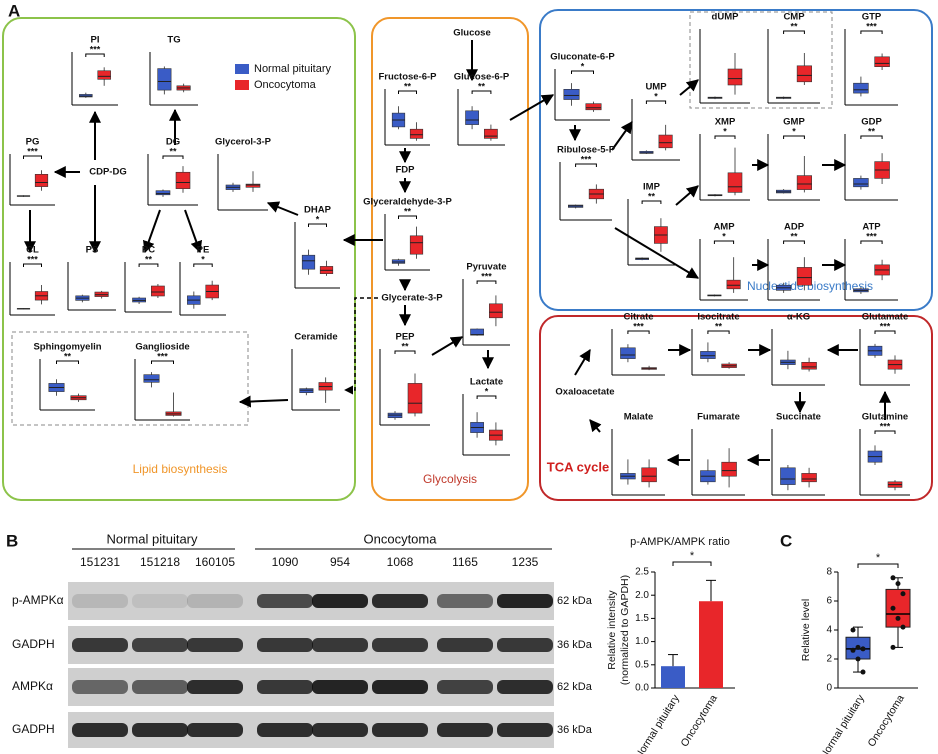  What do you see at coordinates (215, 562) in the screenshot?
I see `lane-label: 160105` at bounding box center [215, 562].